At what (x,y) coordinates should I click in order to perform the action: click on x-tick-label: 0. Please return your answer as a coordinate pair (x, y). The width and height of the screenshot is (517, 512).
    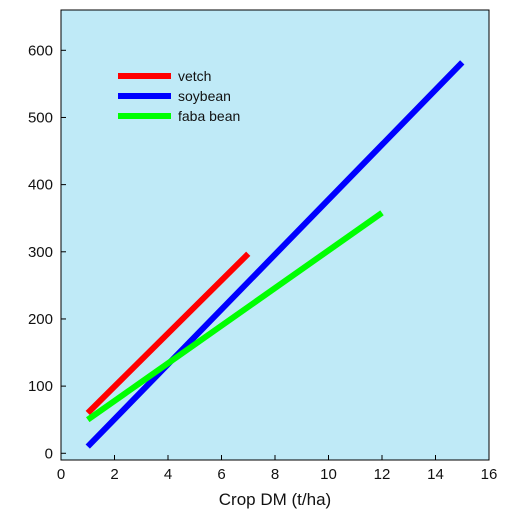
    Looking at the image, I should click on (61, 474).